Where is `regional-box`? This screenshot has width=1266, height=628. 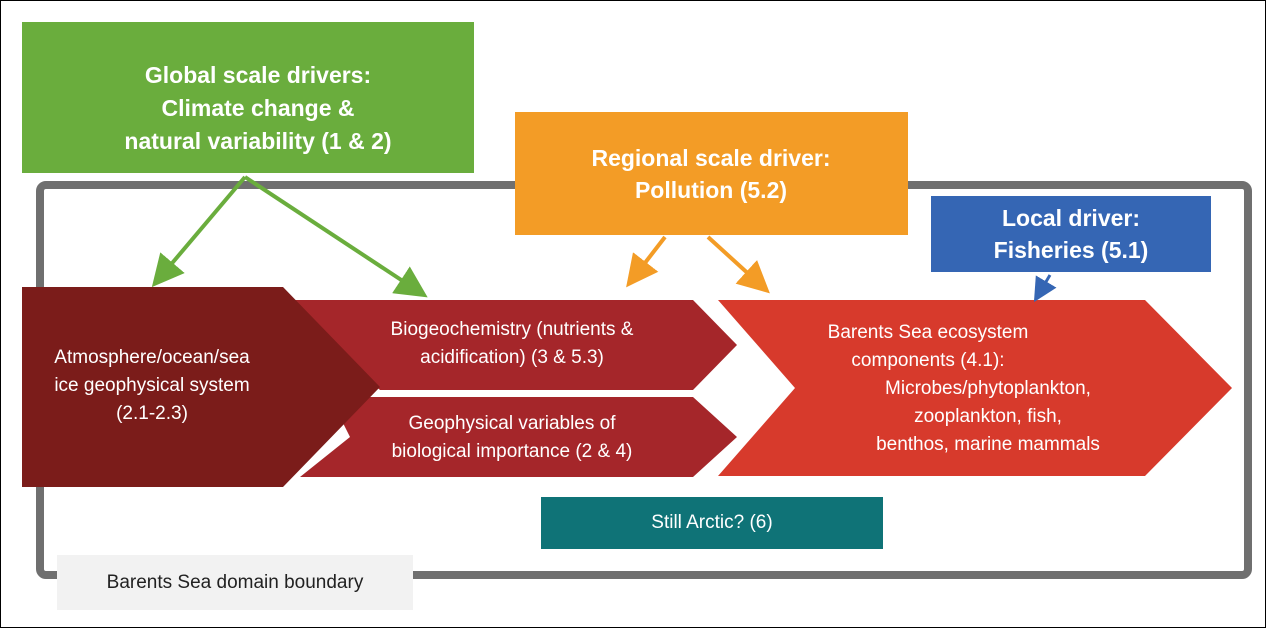 regional-box is located at coordinates (711, 173).